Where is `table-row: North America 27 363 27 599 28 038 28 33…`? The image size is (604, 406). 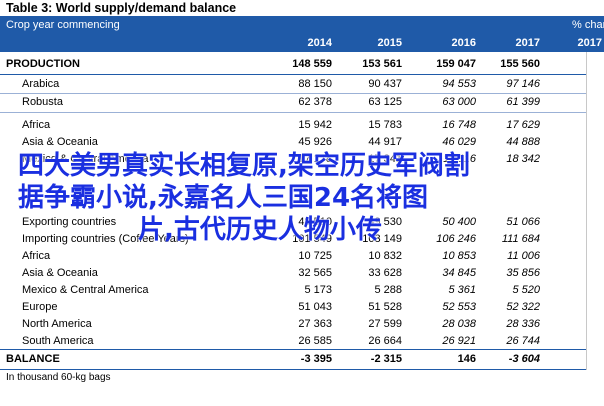
table-row: North America 27 363 27 599 28 038 28 33… is located at coordinates (302, 324).